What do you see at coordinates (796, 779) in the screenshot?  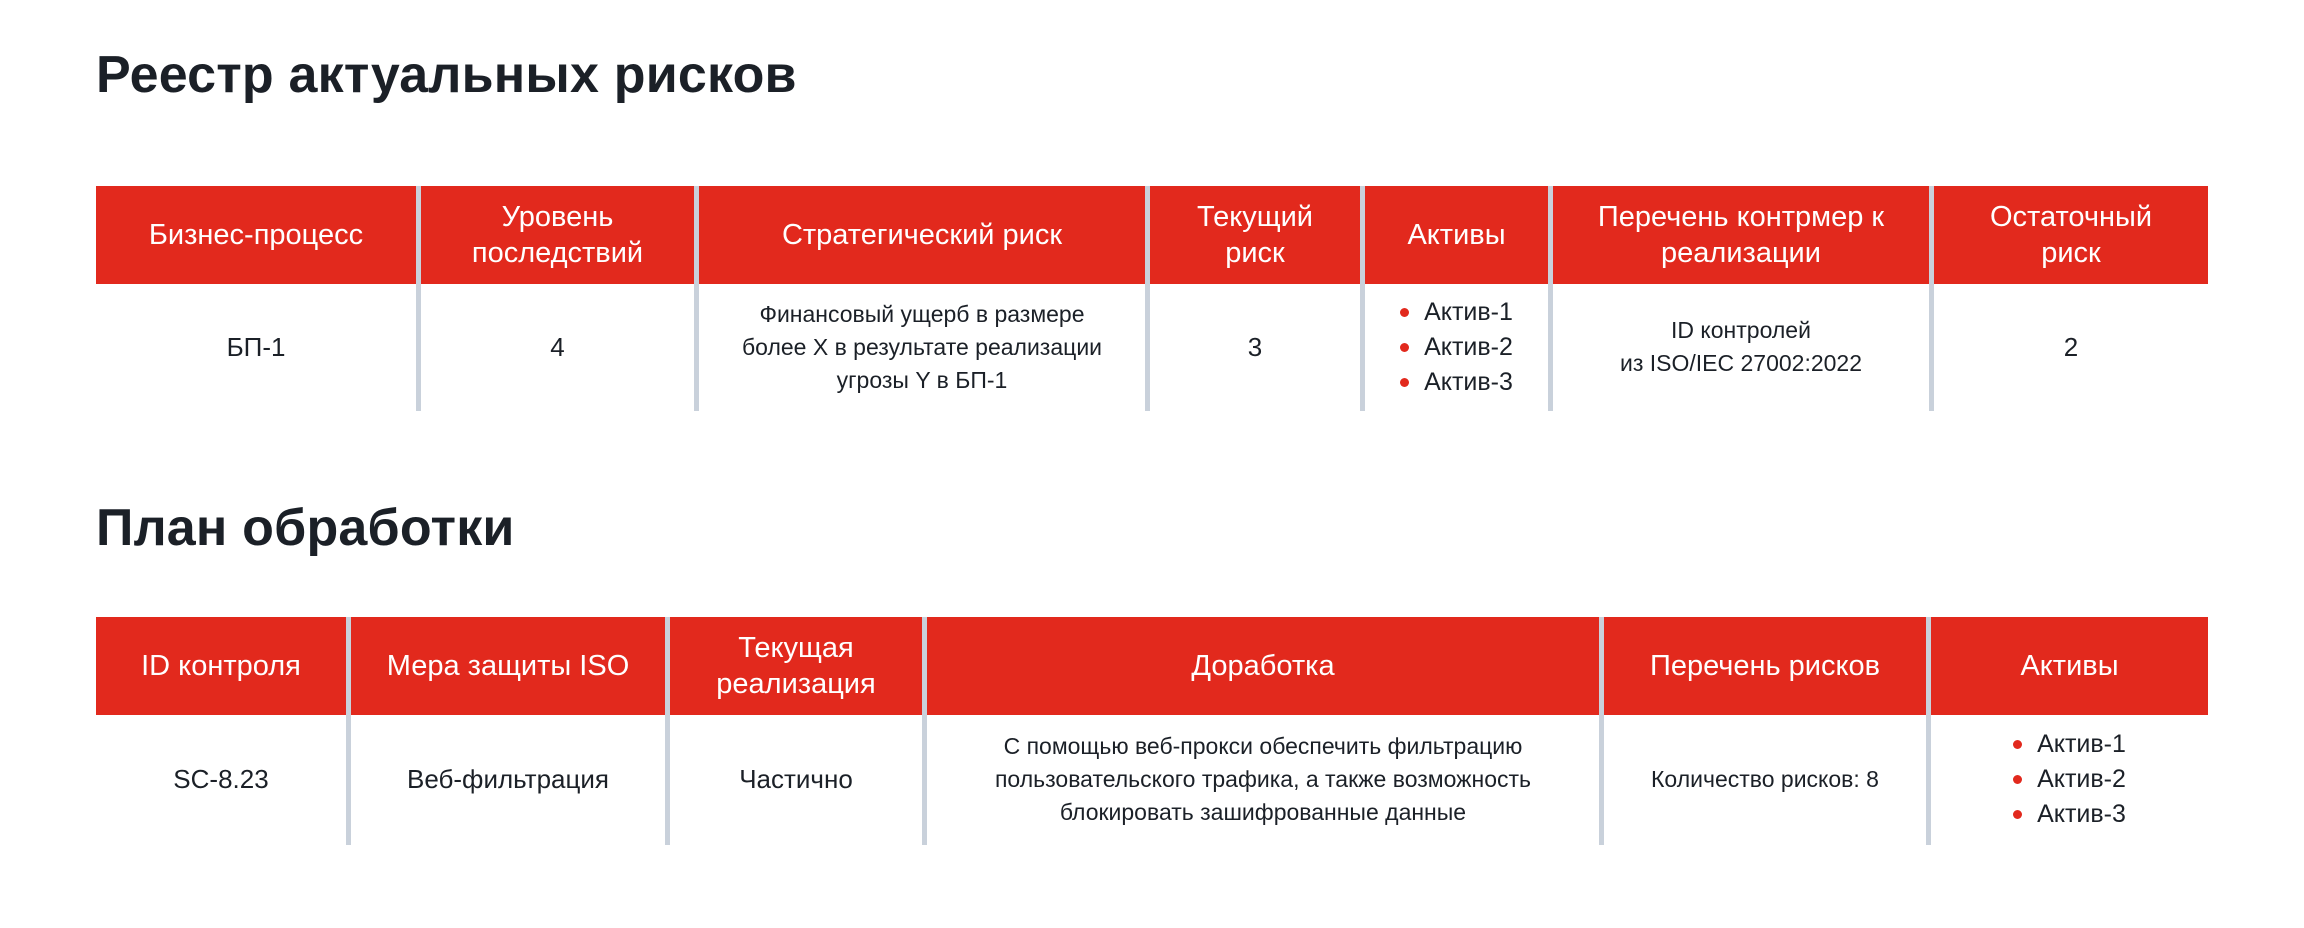 I see `cell-current-implementation: Частично` at bounding box center [796, 779].